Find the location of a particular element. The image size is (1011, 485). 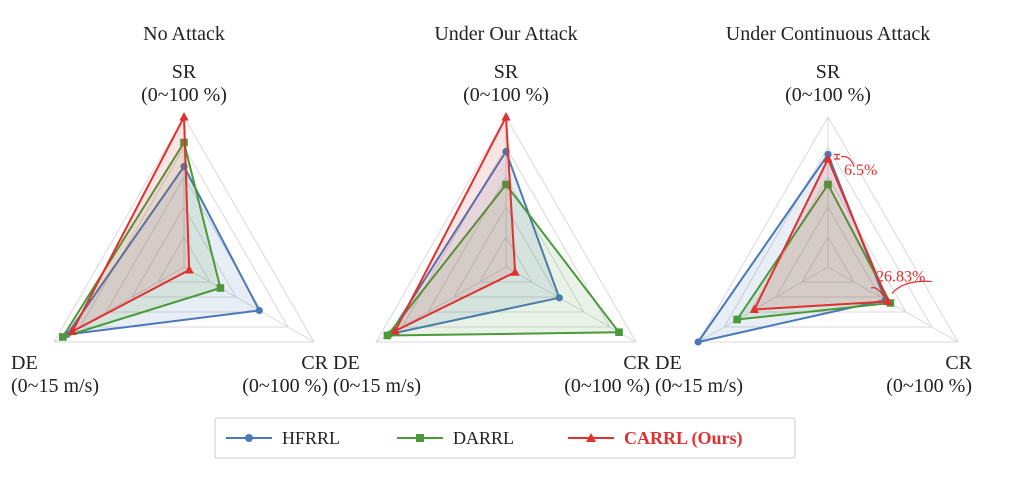

panel-title: Under Continuous Attack is located at coordinates (828, 34).